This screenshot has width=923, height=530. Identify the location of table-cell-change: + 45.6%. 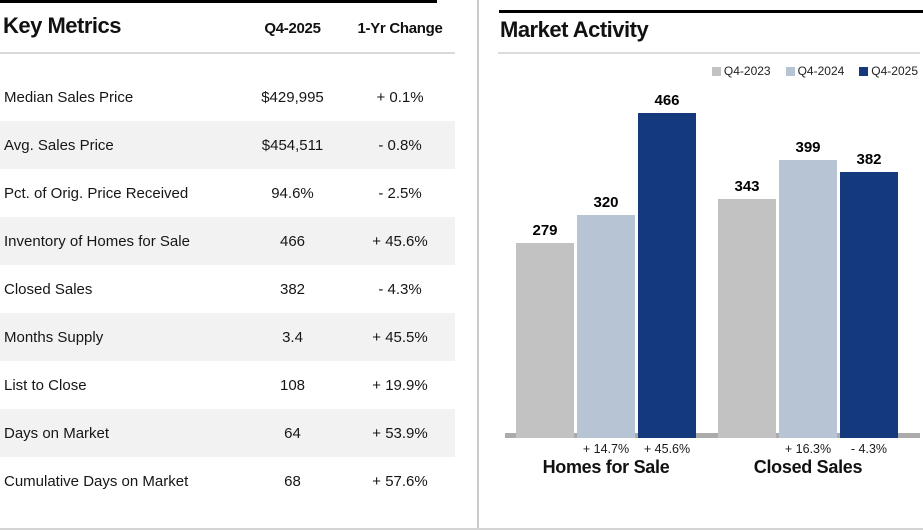
(400, 241).